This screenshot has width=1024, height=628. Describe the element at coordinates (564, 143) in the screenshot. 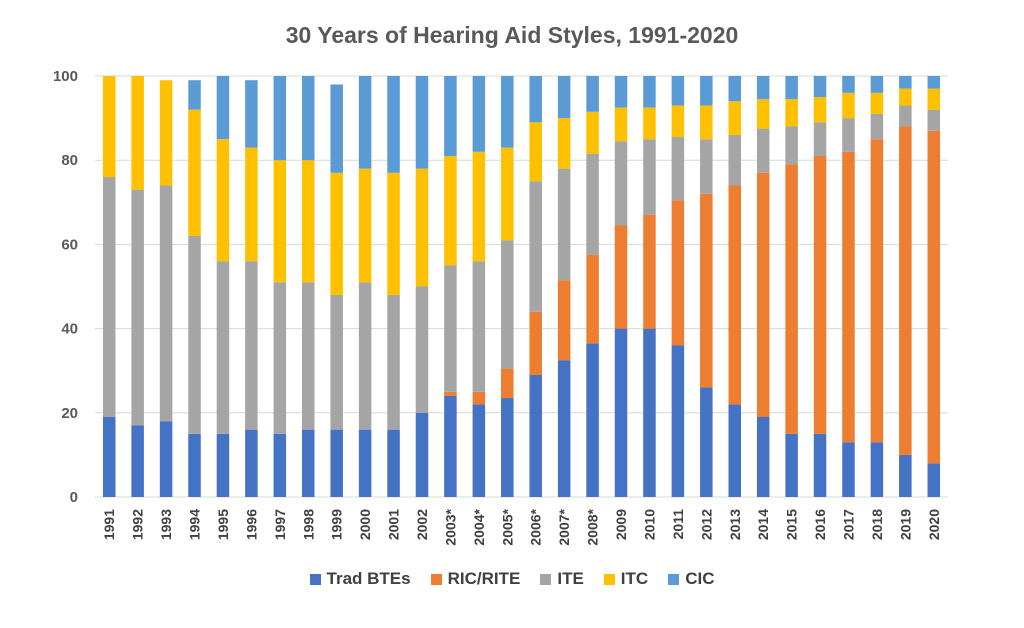

I see `bar-itc-2007-star` at that location.